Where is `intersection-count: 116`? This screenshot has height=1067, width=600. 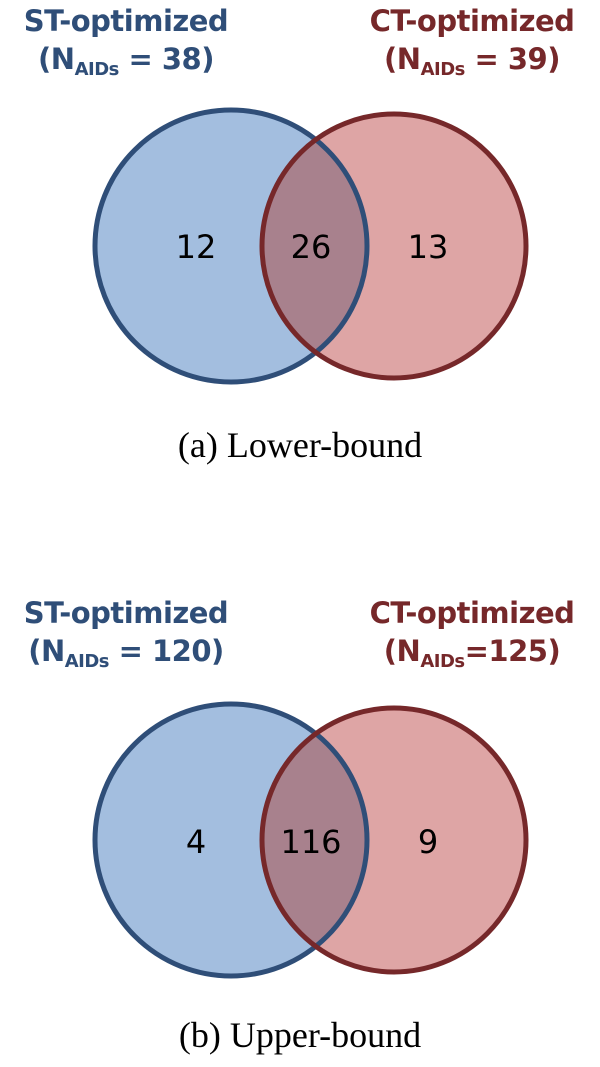 intersection-count: 116 is located at coordinates (310, 842).